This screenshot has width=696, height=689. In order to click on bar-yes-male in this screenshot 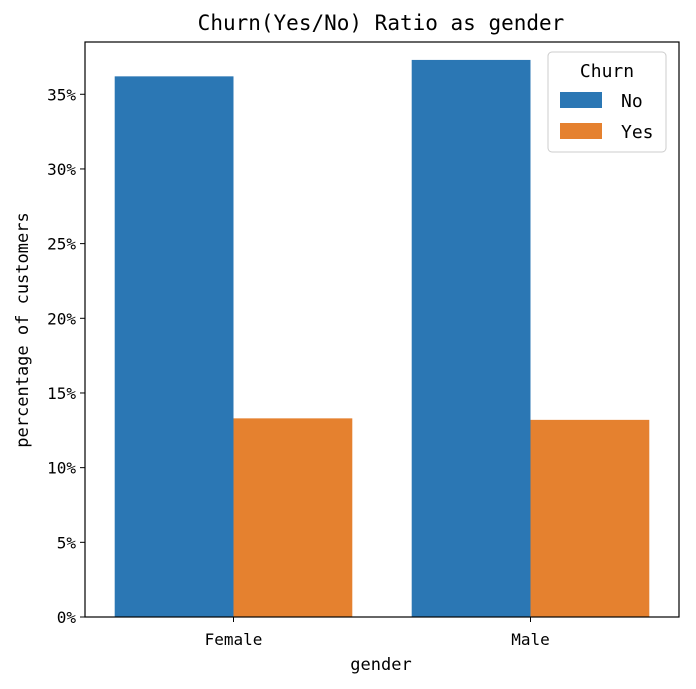, I will do `click(590, 518)`.